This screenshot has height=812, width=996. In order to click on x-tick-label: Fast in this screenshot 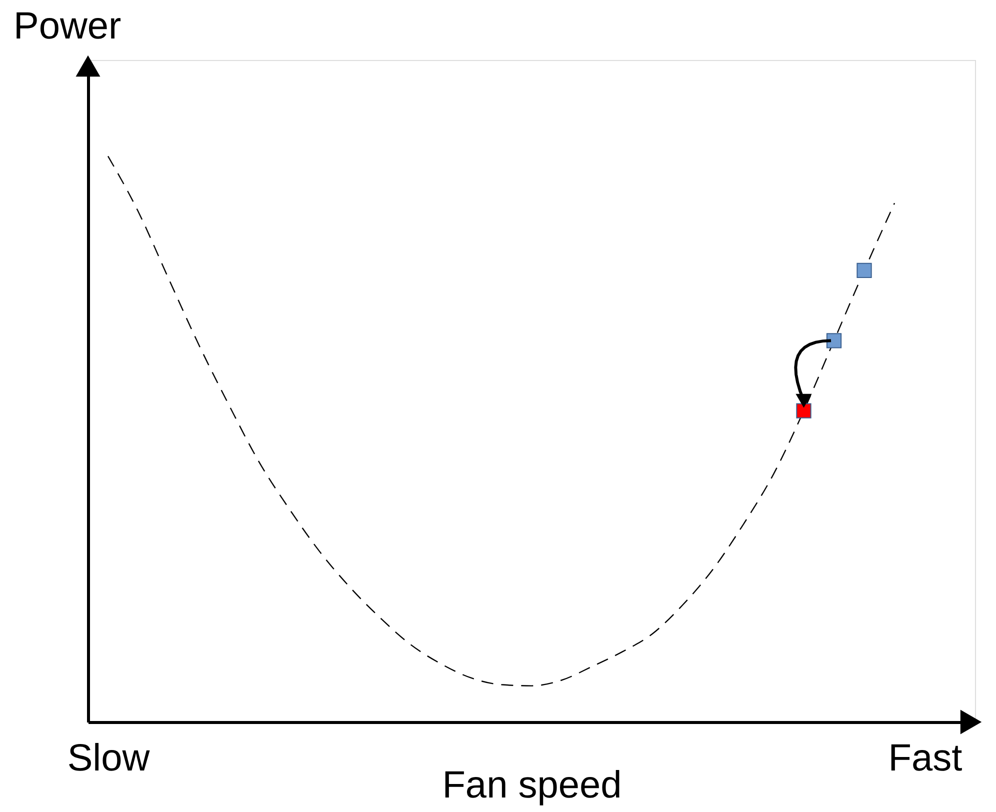, I will do `click(925, 759)`.